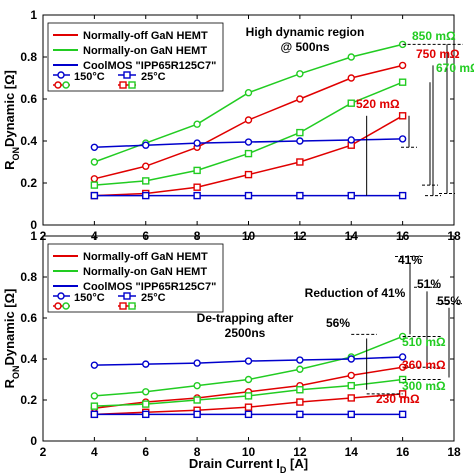 The image size is (474, 474). Describe the element at coordinates (145, 452) in the screenshot. I see `x-tick-label: 6` at that location.